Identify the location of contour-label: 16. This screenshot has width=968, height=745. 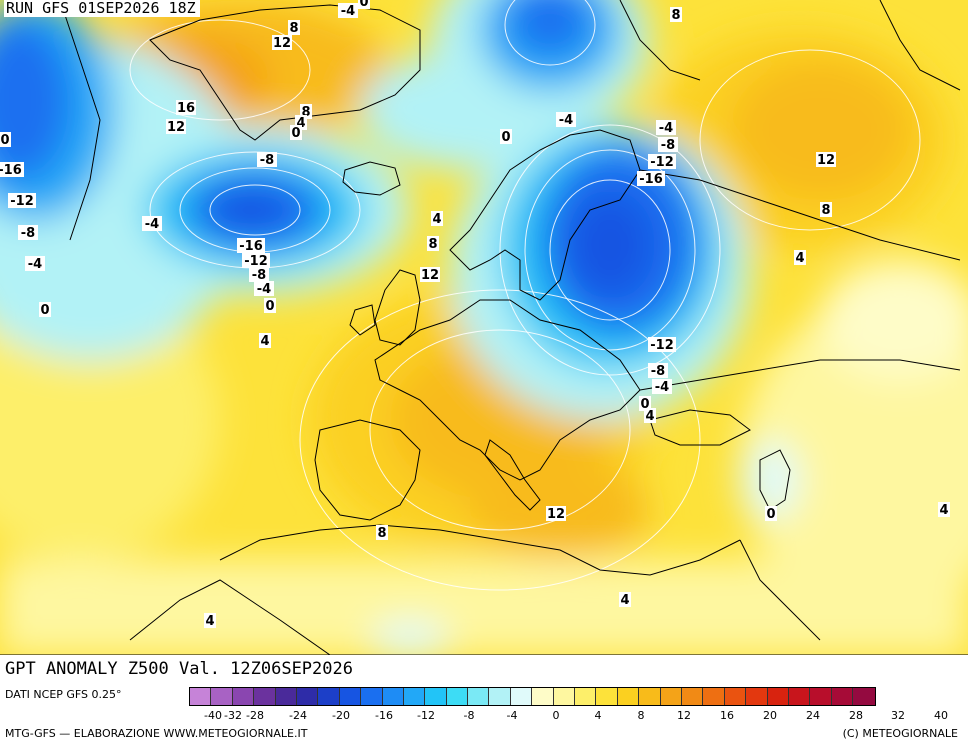
(186, 108).